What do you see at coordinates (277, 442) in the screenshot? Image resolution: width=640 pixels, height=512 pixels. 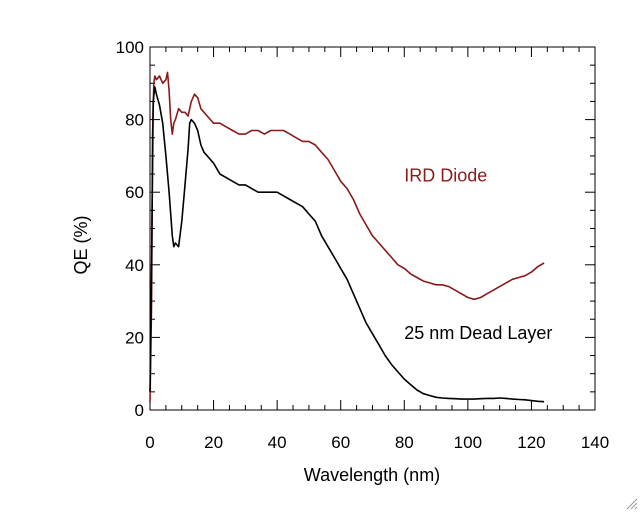 I see `x-tick-label: 40` at bounding box center [277, 442].